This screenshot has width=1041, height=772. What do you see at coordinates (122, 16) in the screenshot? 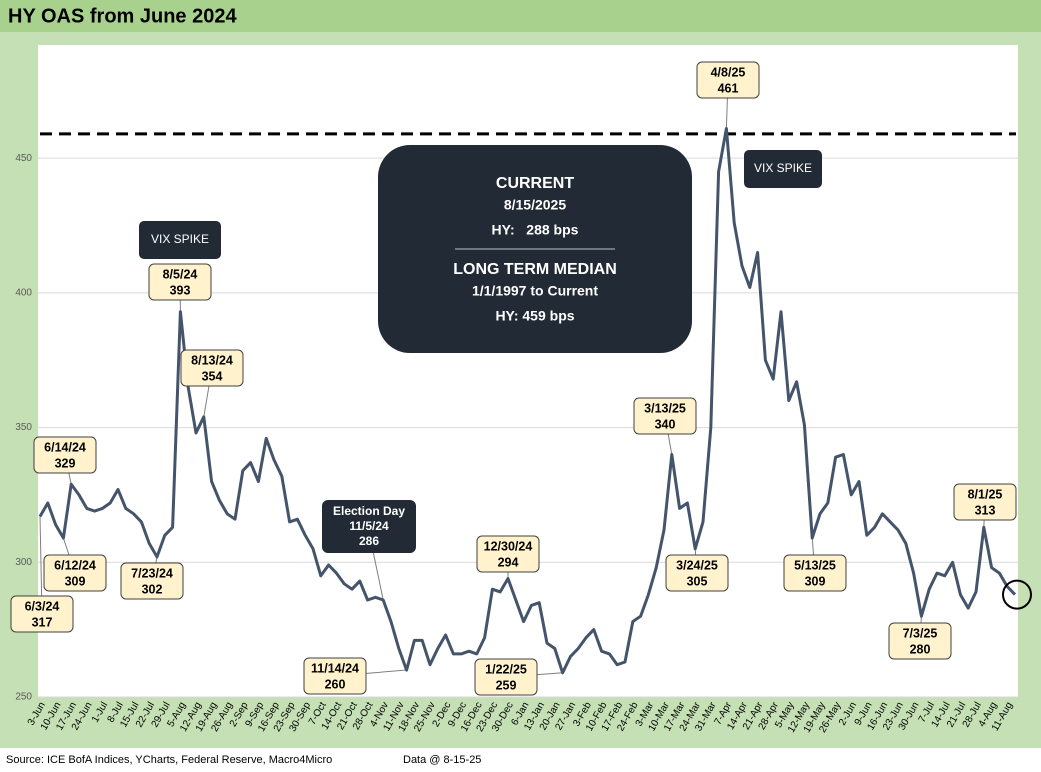
I see `chart-title: HY OAS from June 2024` at bounding box center [122, 16].